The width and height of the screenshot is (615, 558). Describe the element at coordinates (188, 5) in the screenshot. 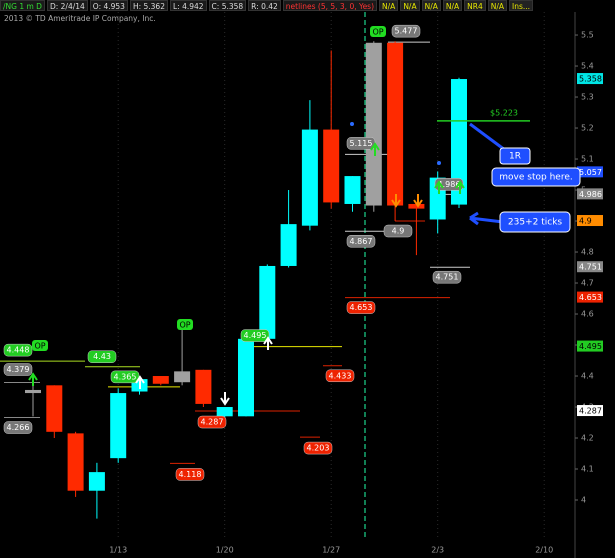

I see `header-item: L: 4.942` at that location.